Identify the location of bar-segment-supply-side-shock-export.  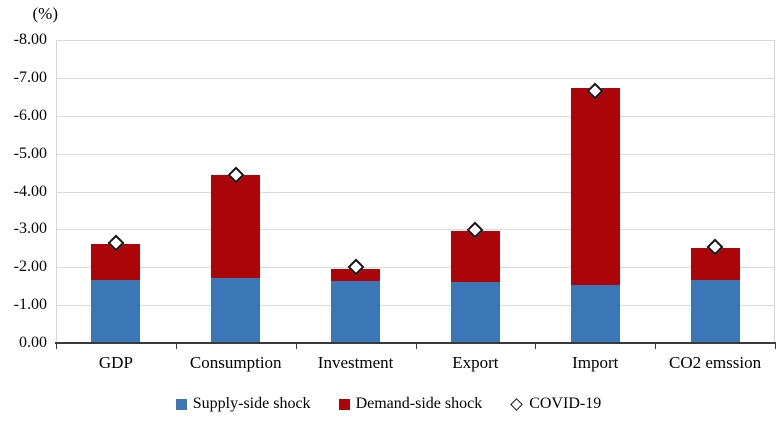
(475, 312).